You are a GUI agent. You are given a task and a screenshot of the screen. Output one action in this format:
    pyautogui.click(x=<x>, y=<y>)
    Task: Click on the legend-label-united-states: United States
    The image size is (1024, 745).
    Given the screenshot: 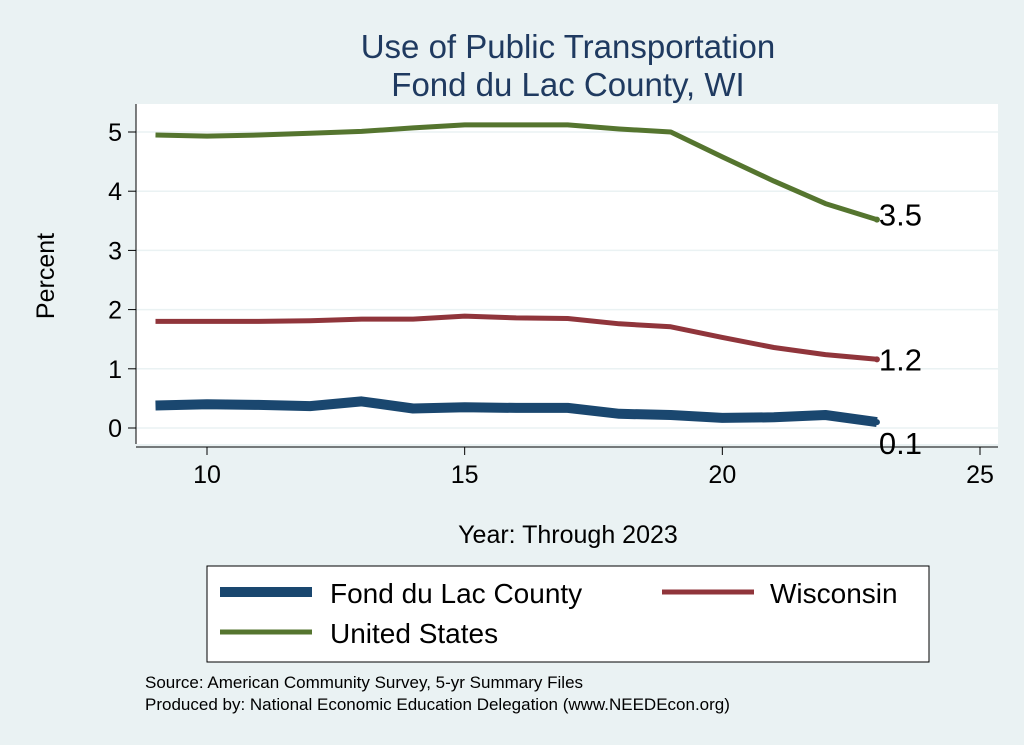 What is the action you would take?
    pyautogui.click(x=414, y=633)
    